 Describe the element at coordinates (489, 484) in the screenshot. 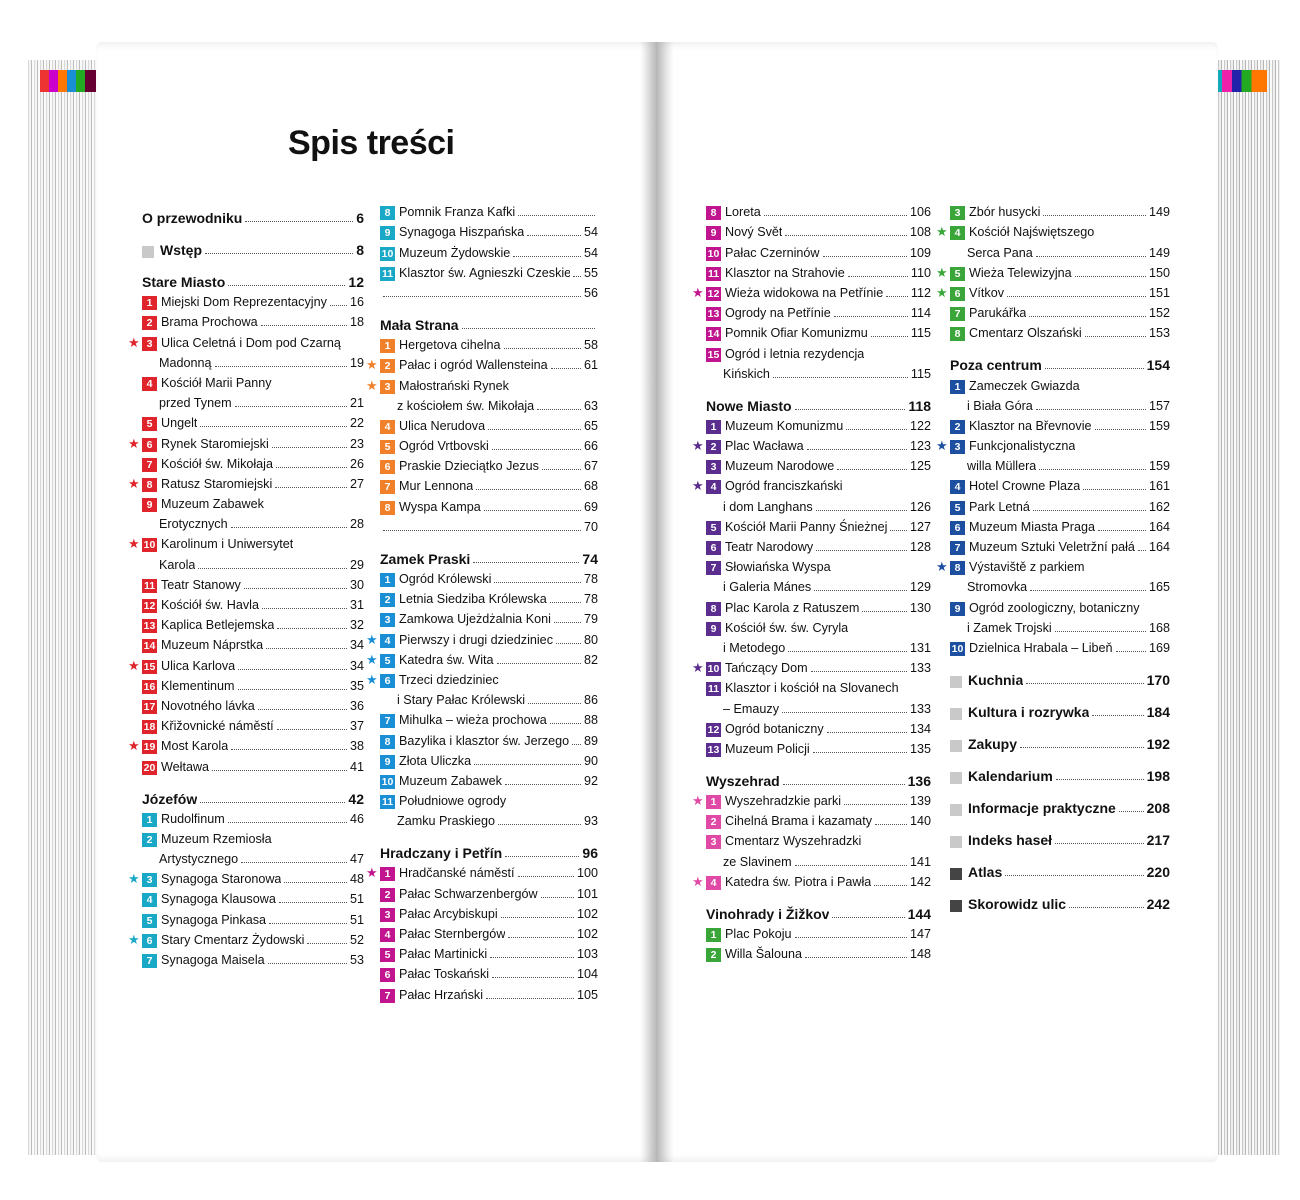

I see `toc-entry: 7 Mur Lennona 68` at that location.